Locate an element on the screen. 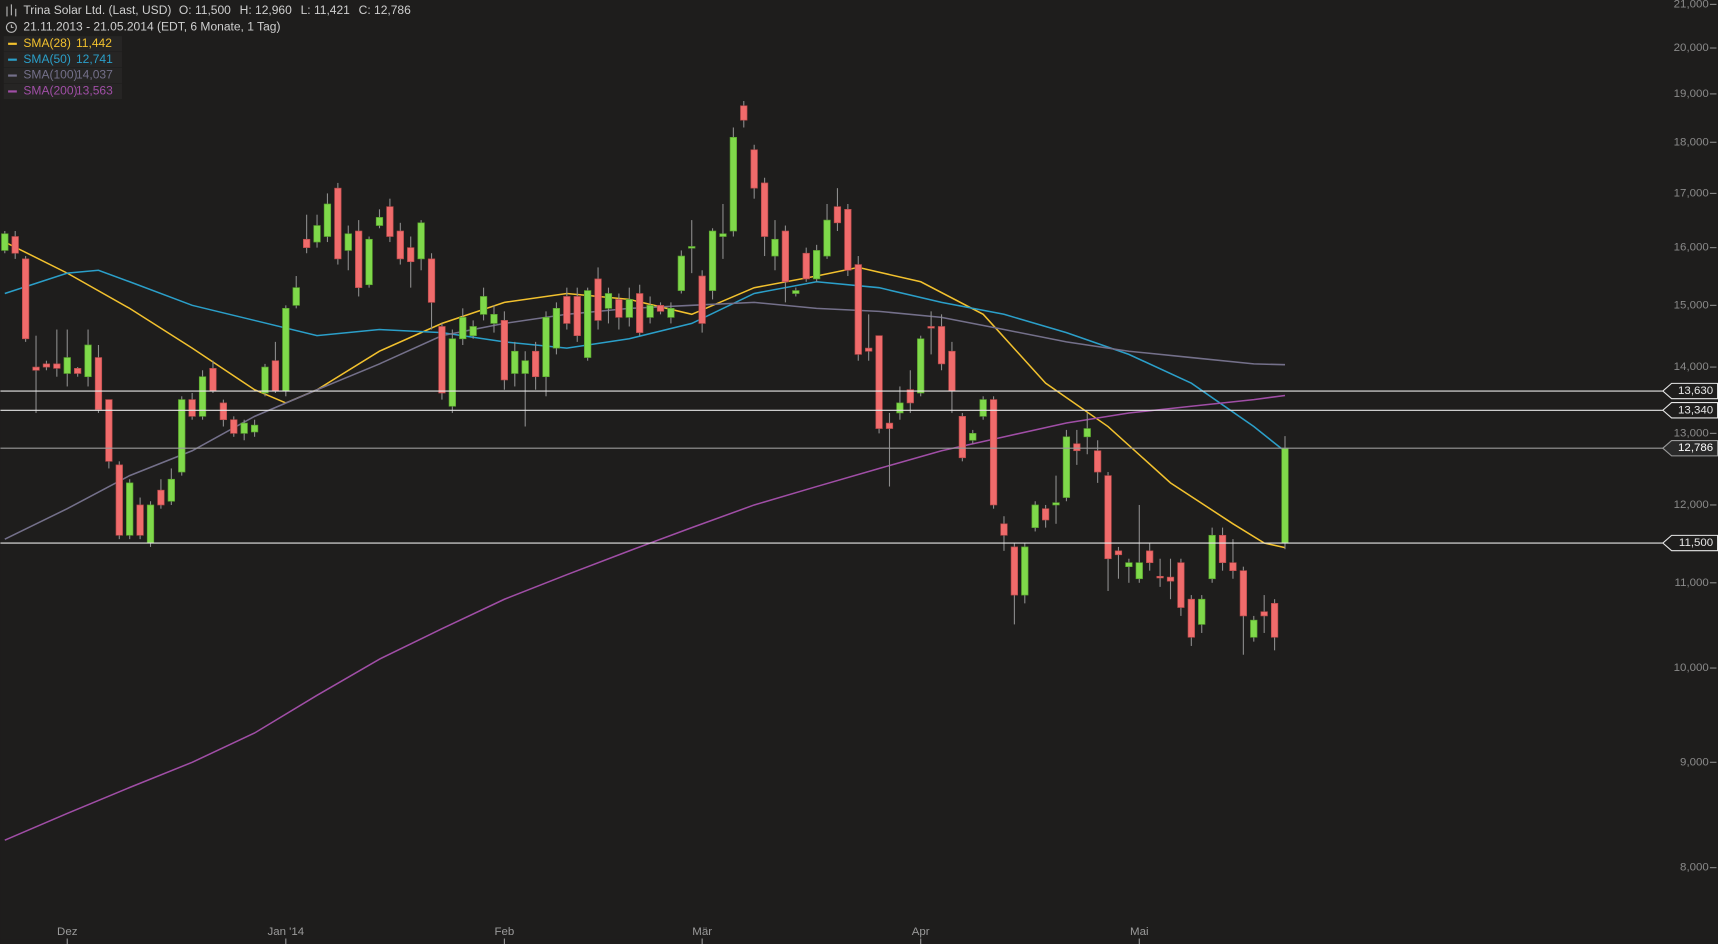  last-price-label: 12,786 is located at coordinates (1695, 448).